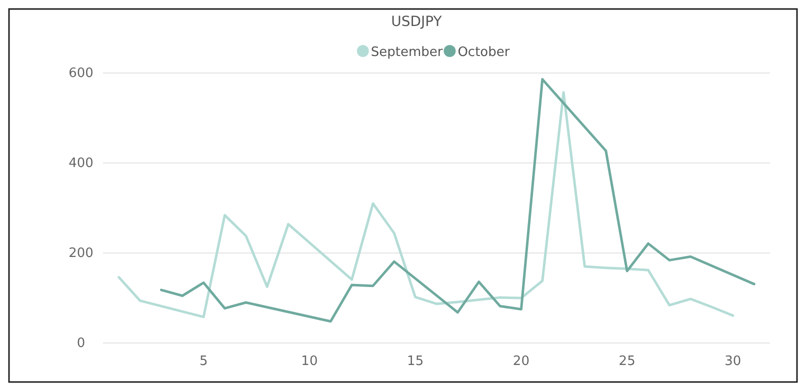 Image resolution: width=802 pixels, height=387 pixels. I want to click on x-tick-label: 20, so click(521, 361).